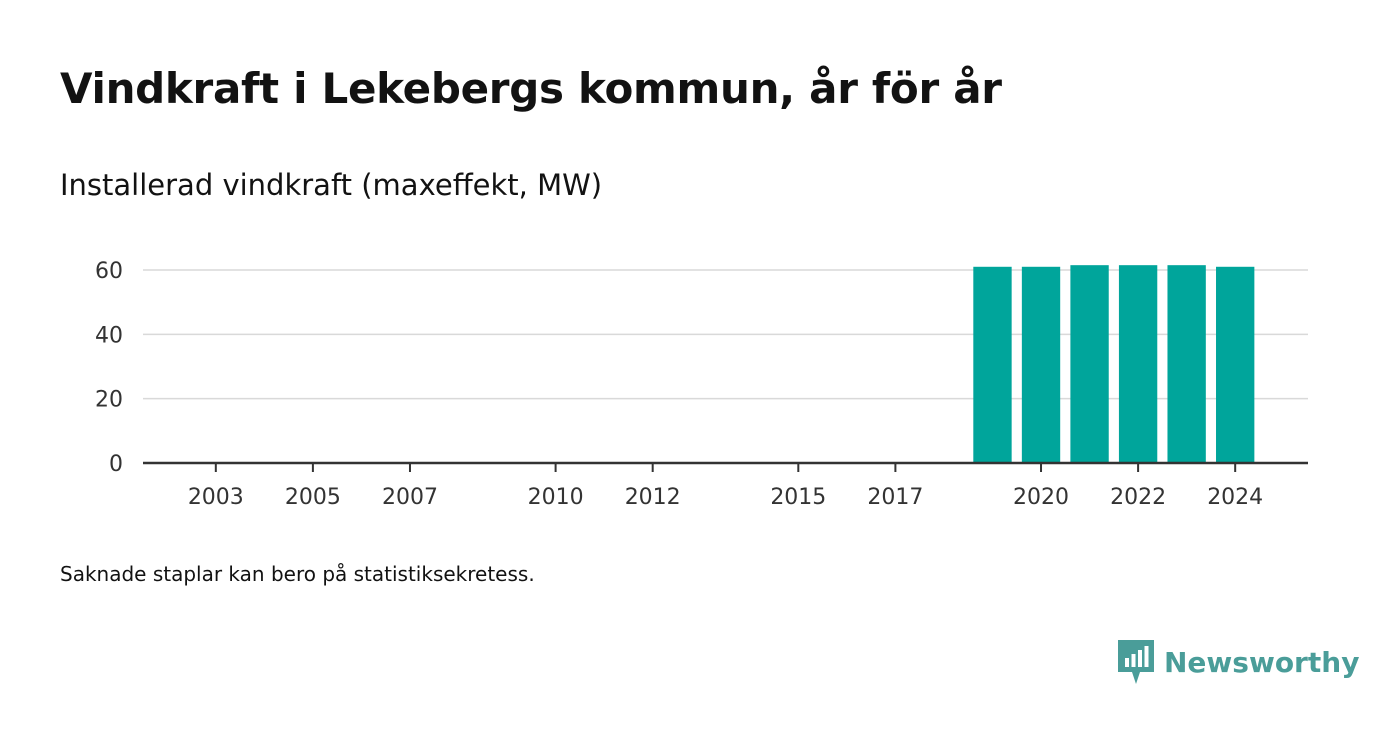 This screenshot has height=745, width=1400. I want to click on y-tick-label: 40, so click(109, 335).